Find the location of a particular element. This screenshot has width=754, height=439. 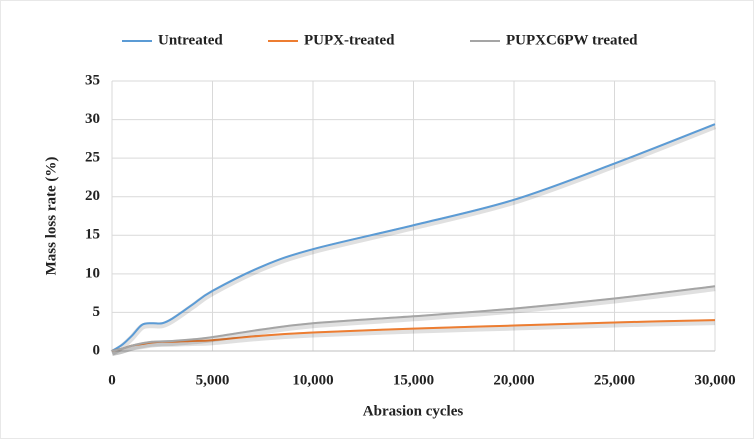

x-tick-label: 25,000 is located at coordinates (614, 380).